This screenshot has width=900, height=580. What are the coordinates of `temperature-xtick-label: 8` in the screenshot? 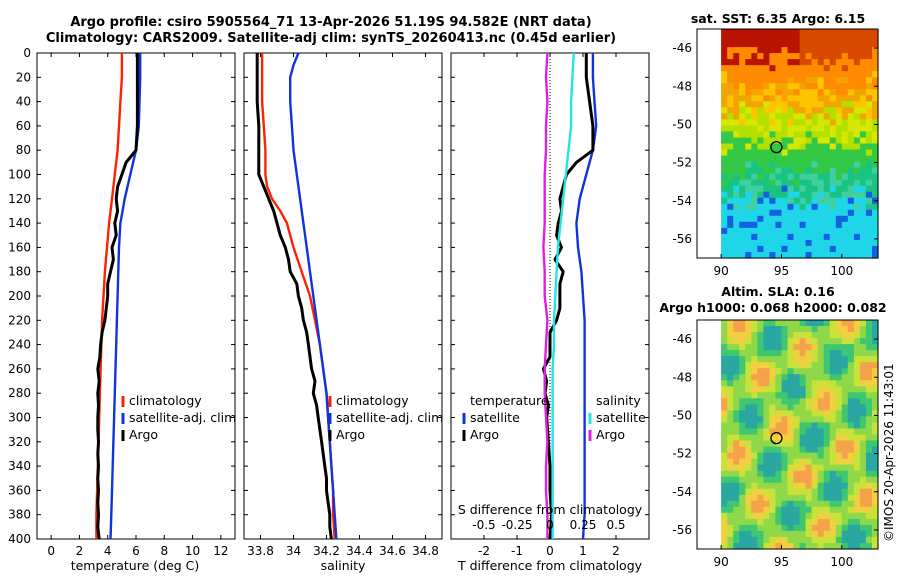 It's located at (164, 551).